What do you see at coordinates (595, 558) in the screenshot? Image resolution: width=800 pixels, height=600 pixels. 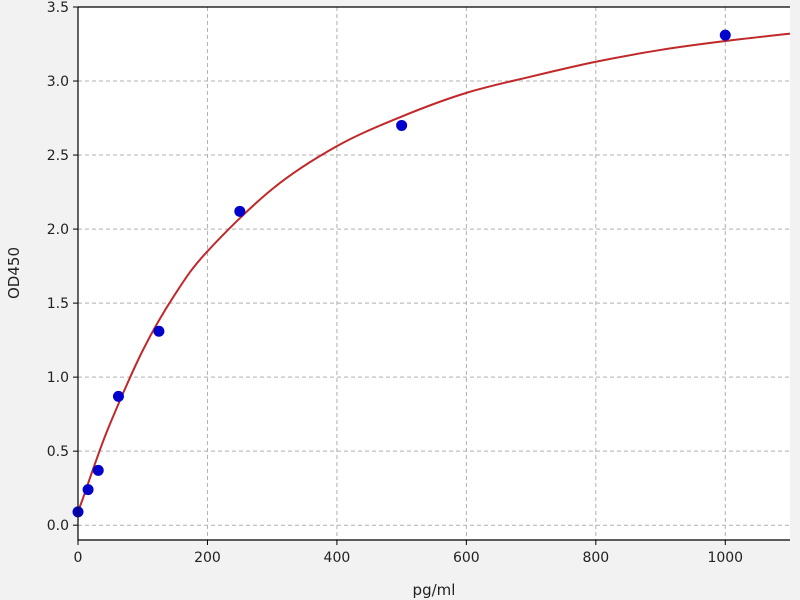 I see `x-tick-label: 800` at bounding box center [595, 558].